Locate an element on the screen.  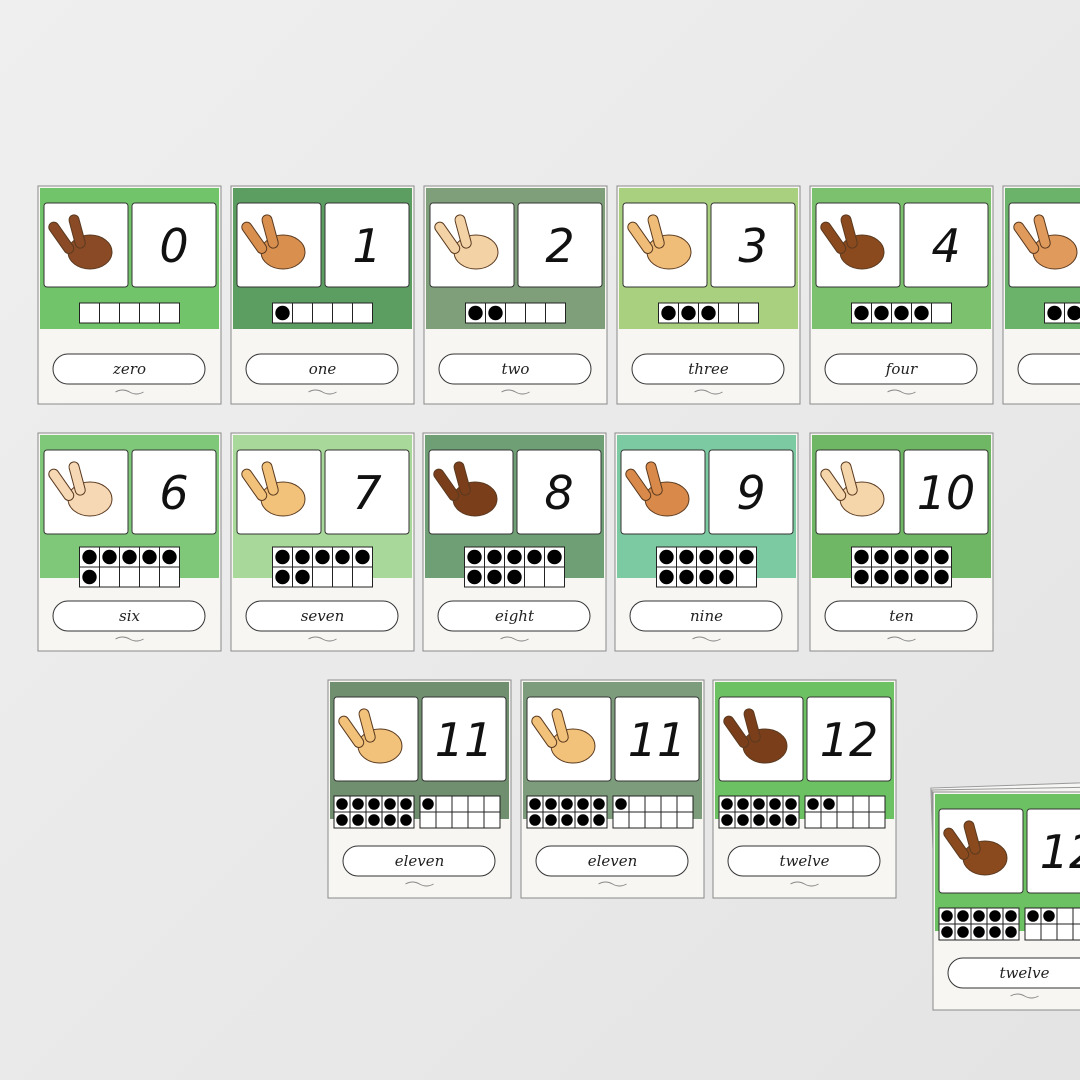
word: nine is located at coordinates (706, 616).